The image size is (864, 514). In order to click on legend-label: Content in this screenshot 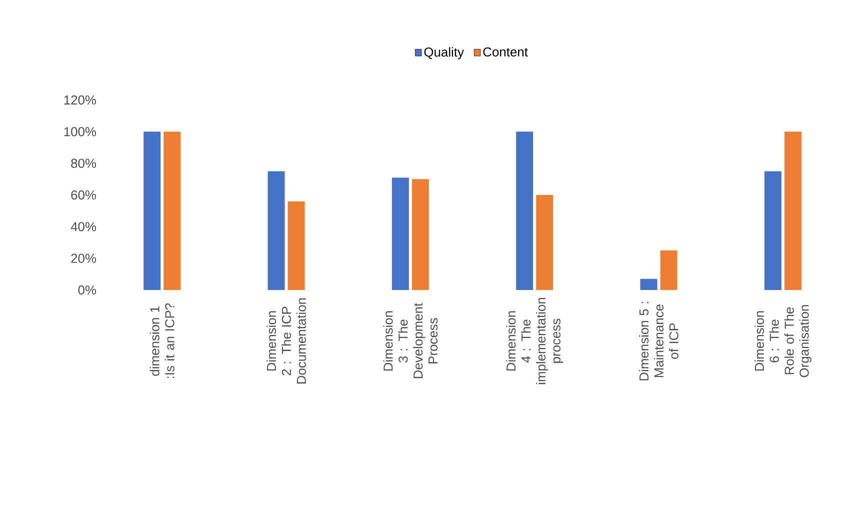, I will do `click(505, 52)`.